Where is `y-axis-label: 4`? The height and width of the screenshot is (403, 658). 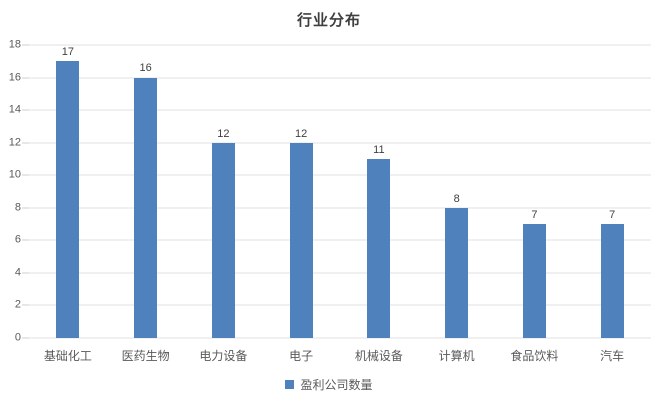 y-axis-label: 4 is located at coordinates (17, 272).